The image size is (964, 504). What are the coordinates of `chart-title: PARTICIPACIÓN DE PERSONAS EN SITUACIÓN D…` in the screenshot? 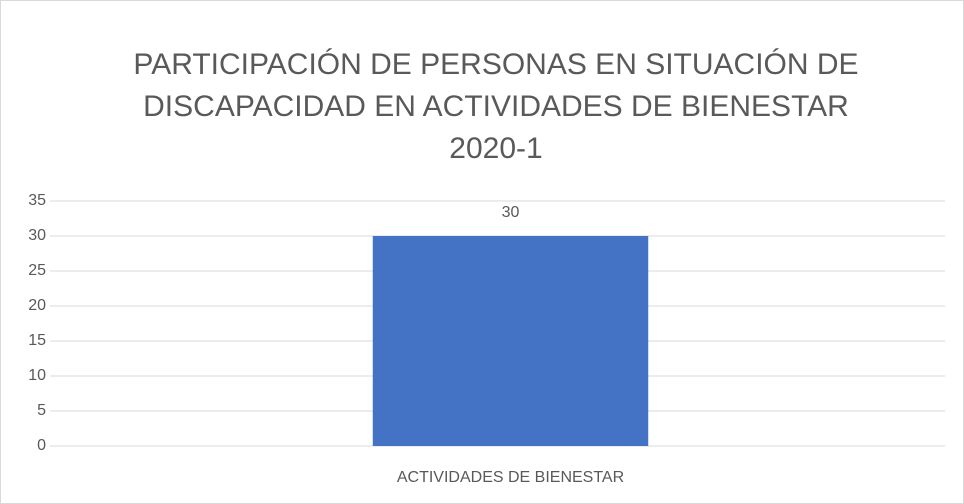 It's located at (495, 64).